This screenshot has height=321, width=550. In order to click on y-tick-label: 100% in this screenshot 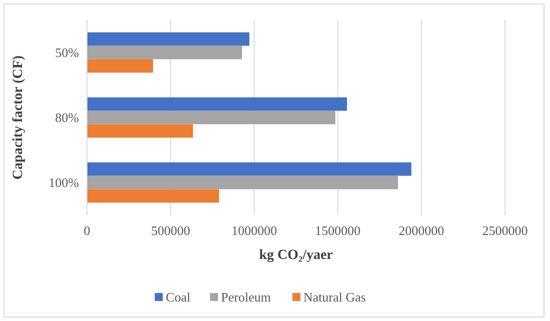, I will do `click(64, 182)`.